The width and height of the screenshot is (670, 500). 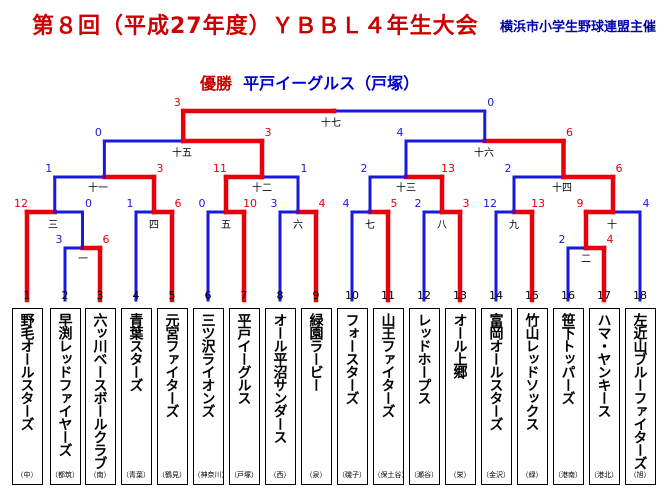 I want to click on team-number: 17, so click(x=604, y=295).